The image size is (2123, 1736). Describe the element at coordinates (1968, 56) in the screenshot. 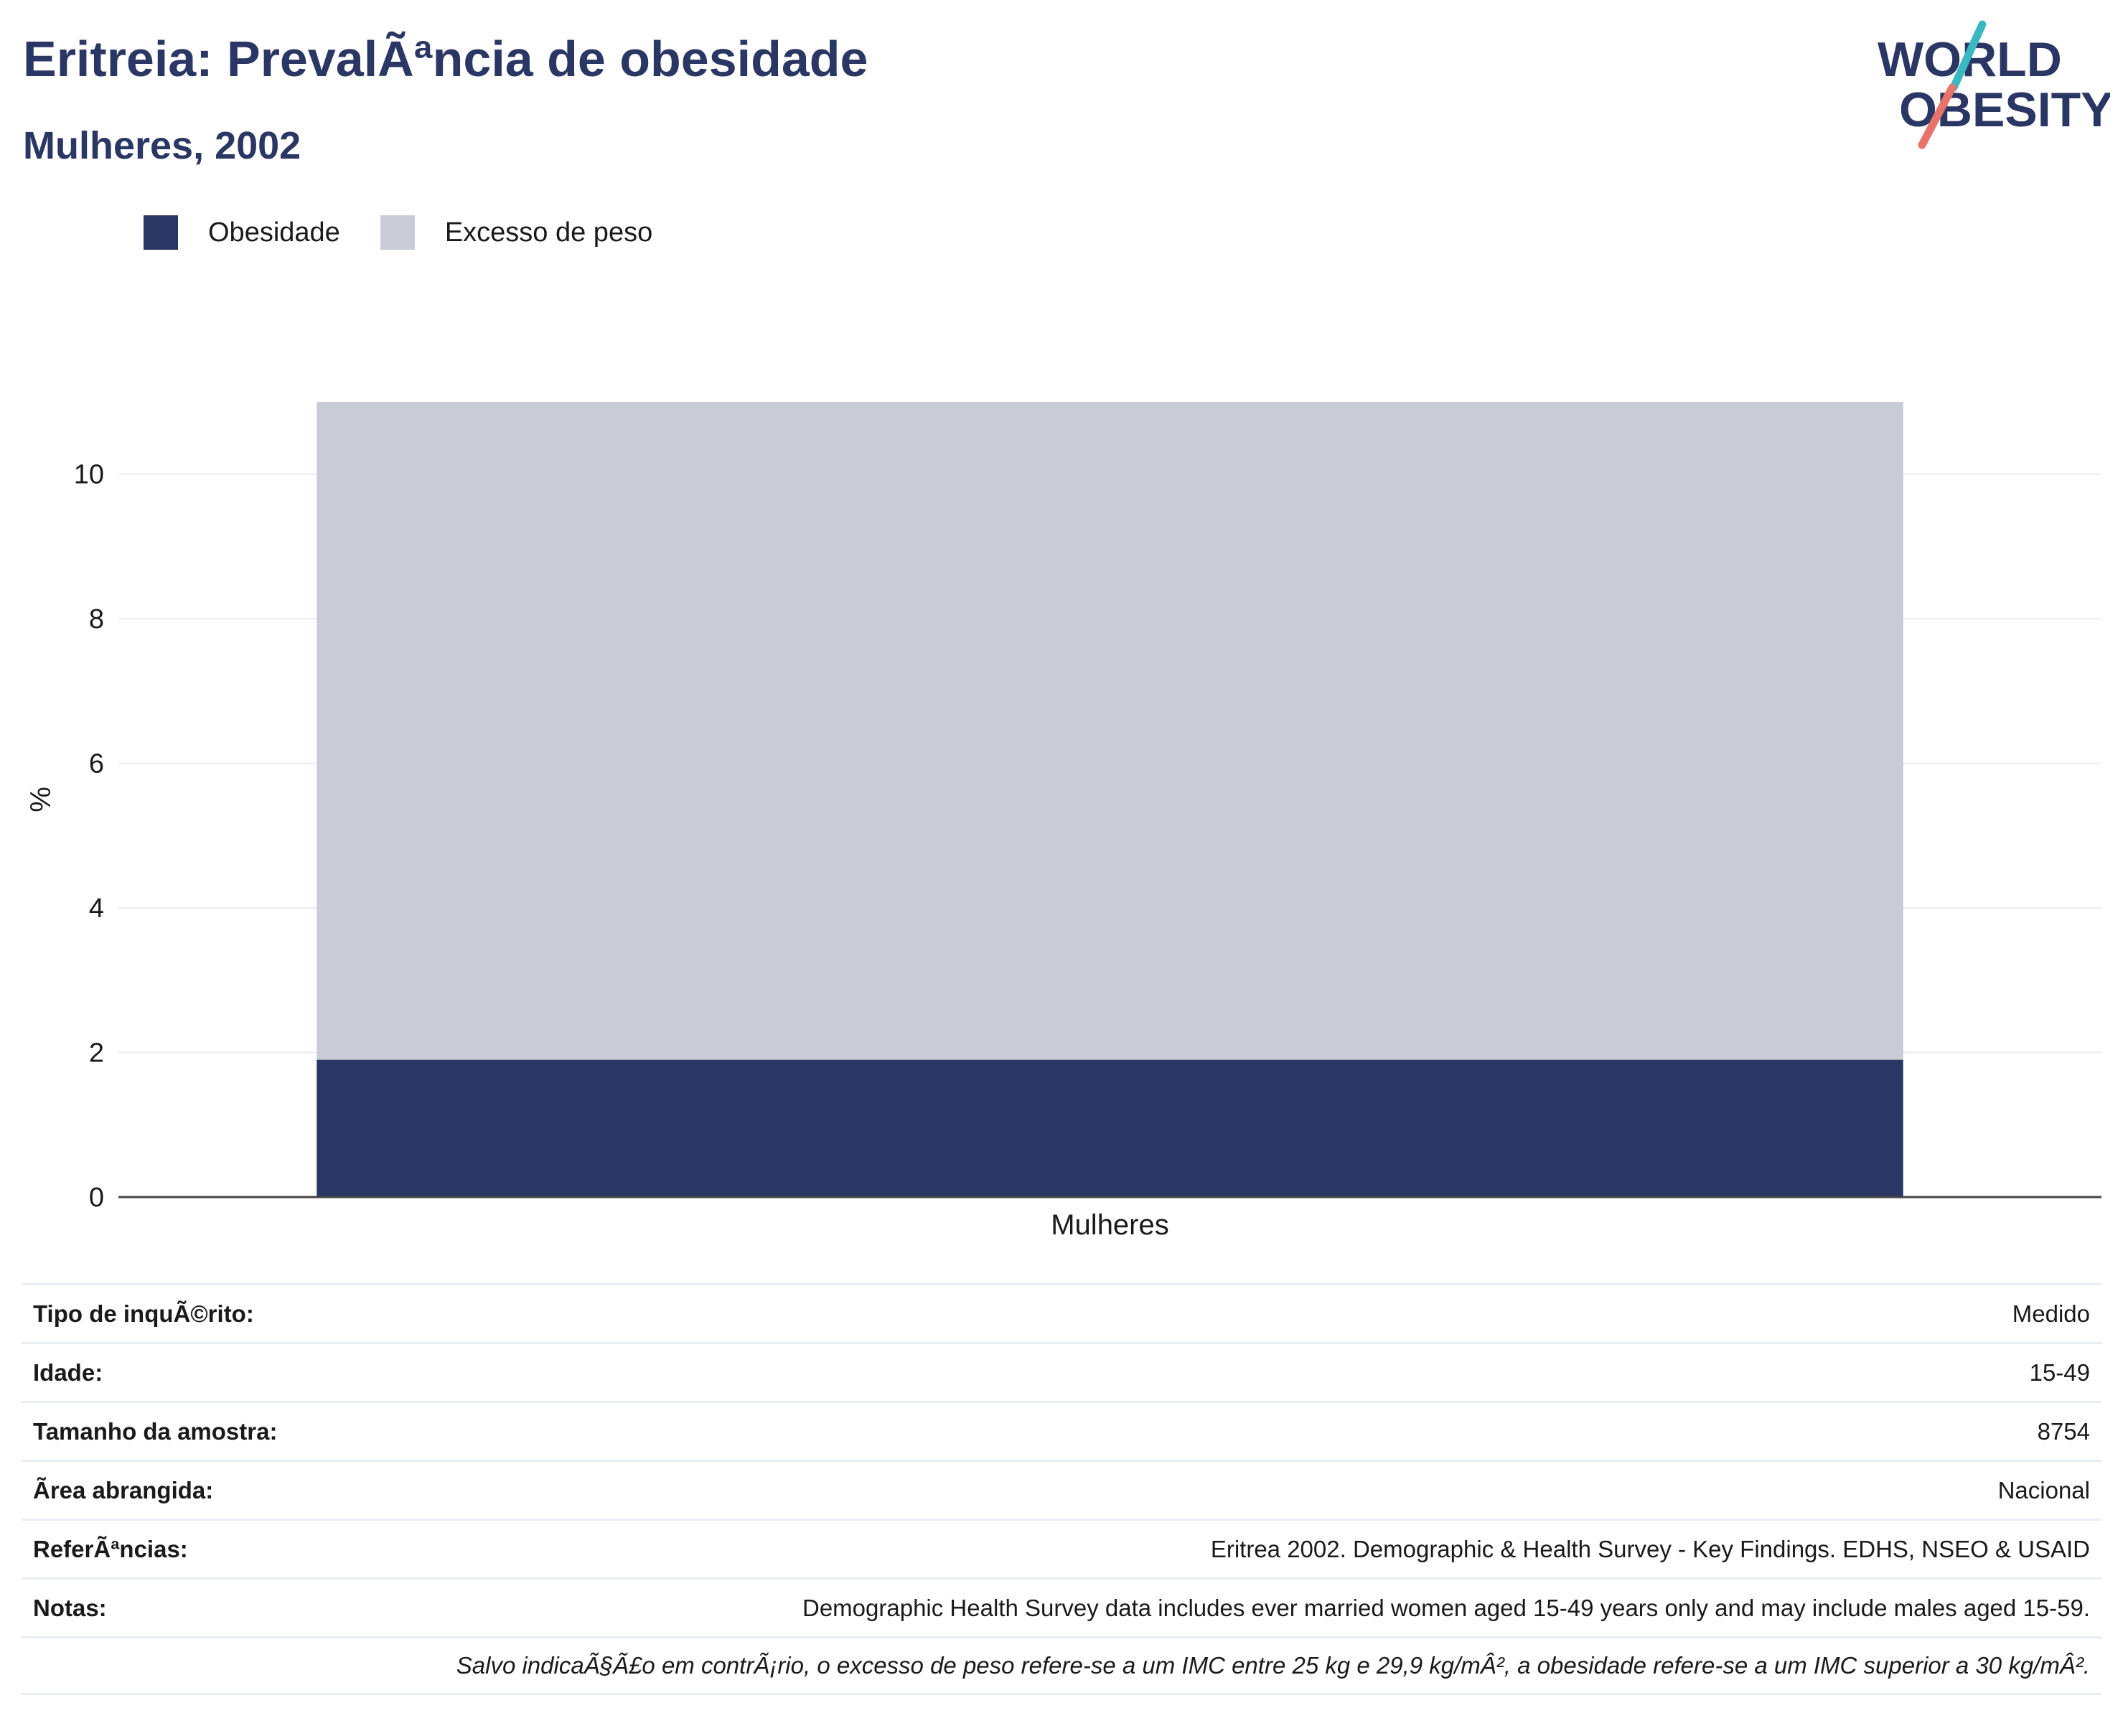

I see `logo-teal-stroke` at that location.